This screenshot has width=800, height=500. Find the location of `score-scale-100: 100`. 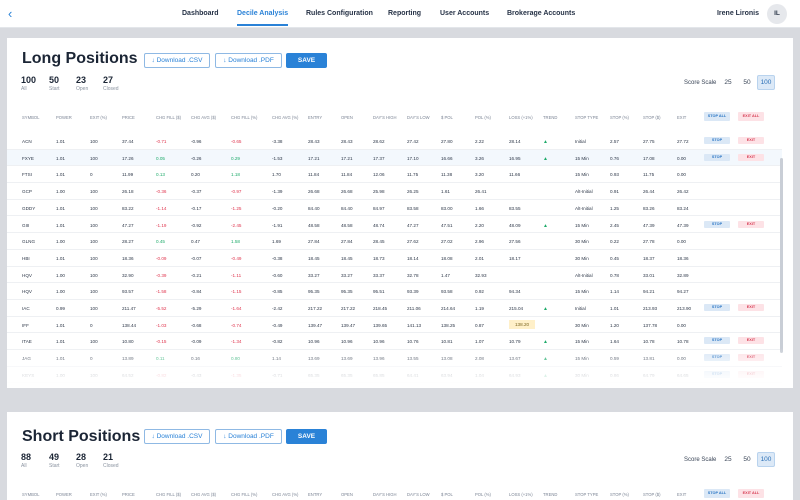

score-scale-100: 100 is located at coordinates (766, 82).